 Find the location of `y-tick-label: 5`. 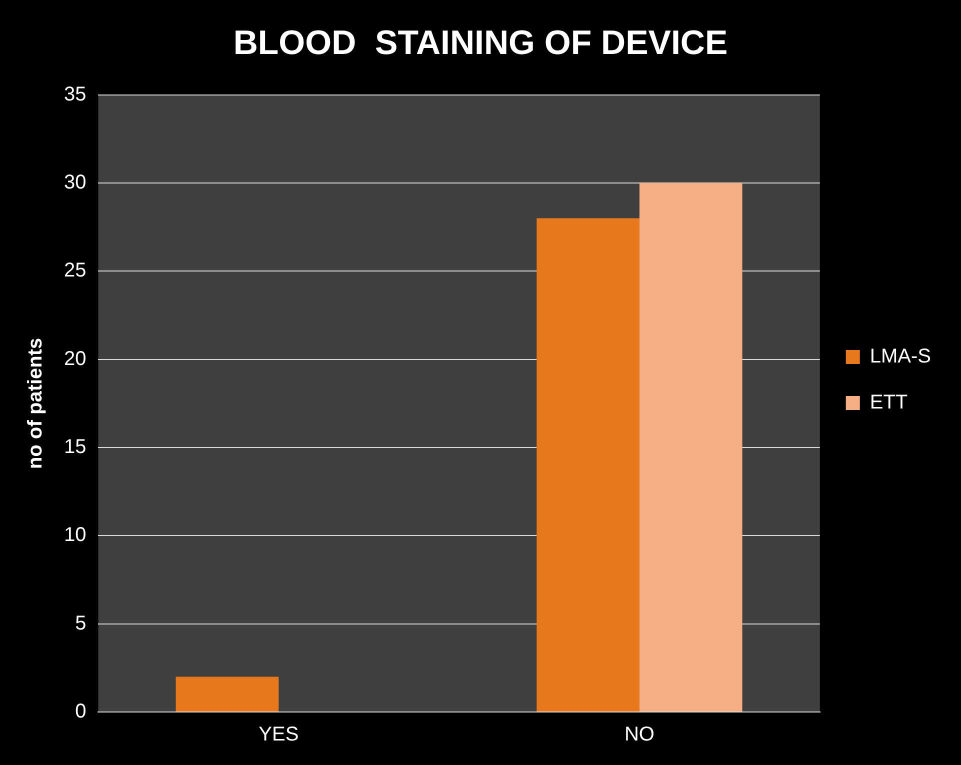

y-tick-label: 5 is located at coordinates (80, 623).